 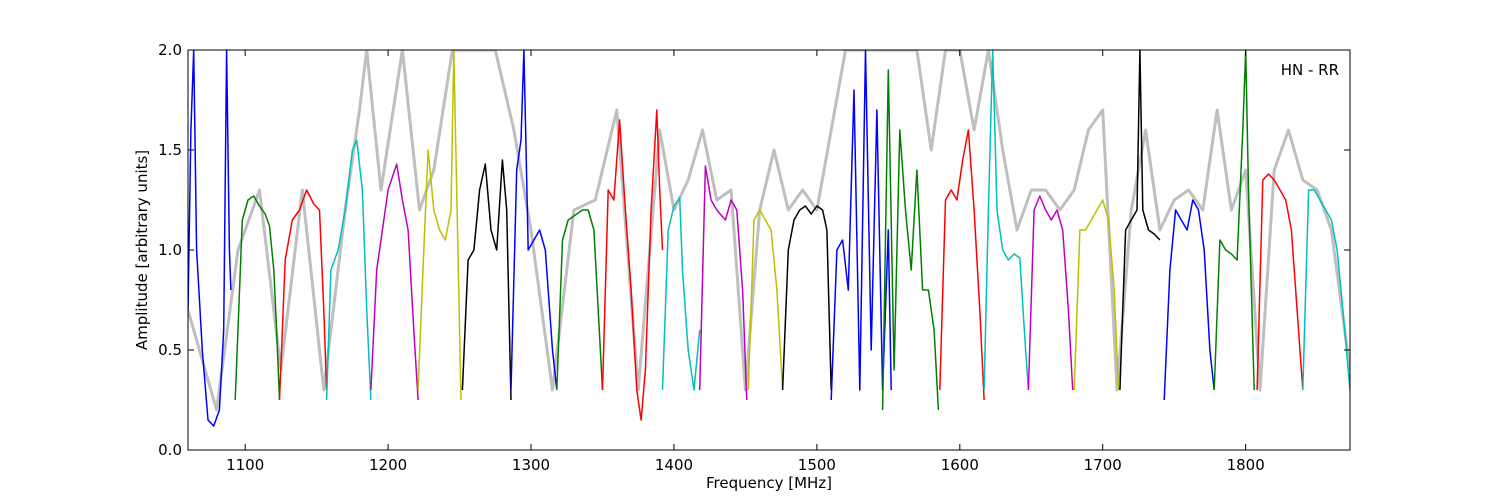 What do you see at coordinates (245, 465) in the screenshot?
I see `x-tick-label: 1100` at bounding box center [245, 465].